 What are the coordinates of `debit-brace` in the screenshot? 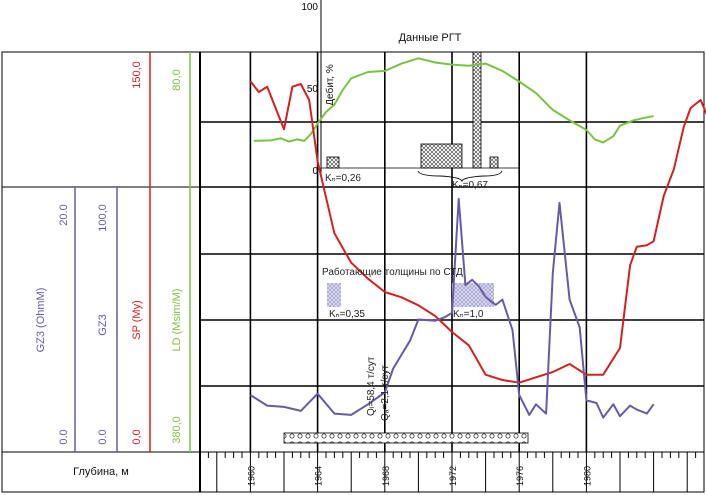 It's located at (460, 176).